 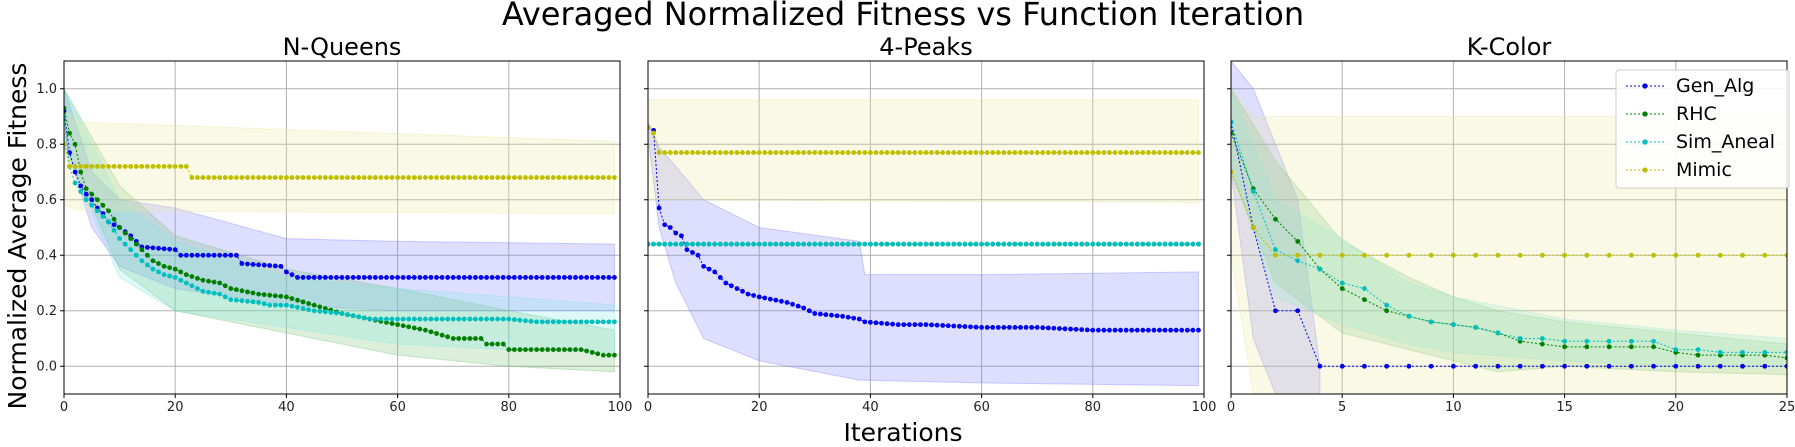 What do you see at coordinates (1702, 129) in the screenshot?
I see `legend: Gen_Alg RHC Sim_Aneal Mimic` at bounding box center [1702, 129].